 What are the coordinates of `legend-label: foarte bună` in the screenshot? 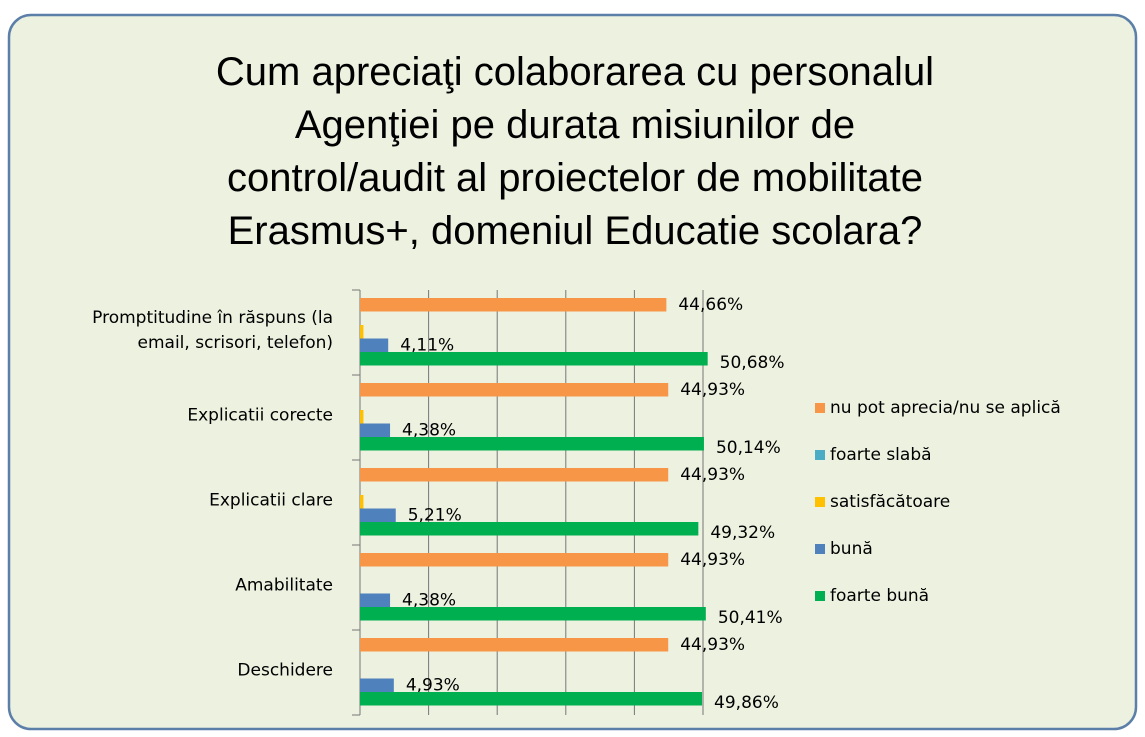 It's located at (879, 596).